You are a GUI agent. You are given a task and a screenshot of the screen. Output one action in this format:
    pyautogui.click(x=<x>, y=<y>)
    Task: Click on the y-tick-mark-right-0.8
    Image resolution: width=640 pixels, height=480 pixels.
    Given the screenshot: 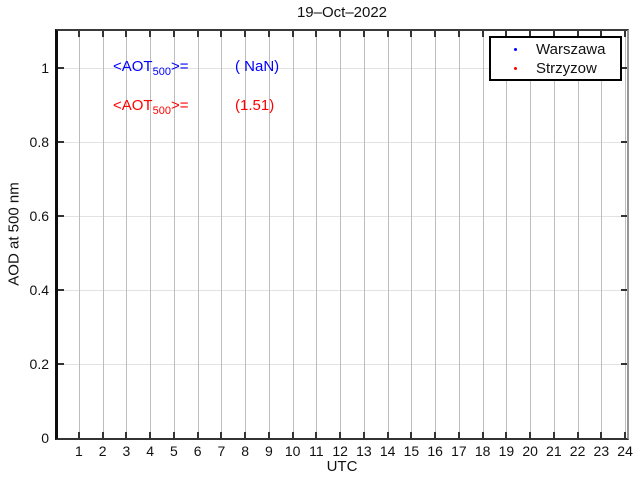 What is the action you would take?
    pyautogui.click(x=624, y=142)
    